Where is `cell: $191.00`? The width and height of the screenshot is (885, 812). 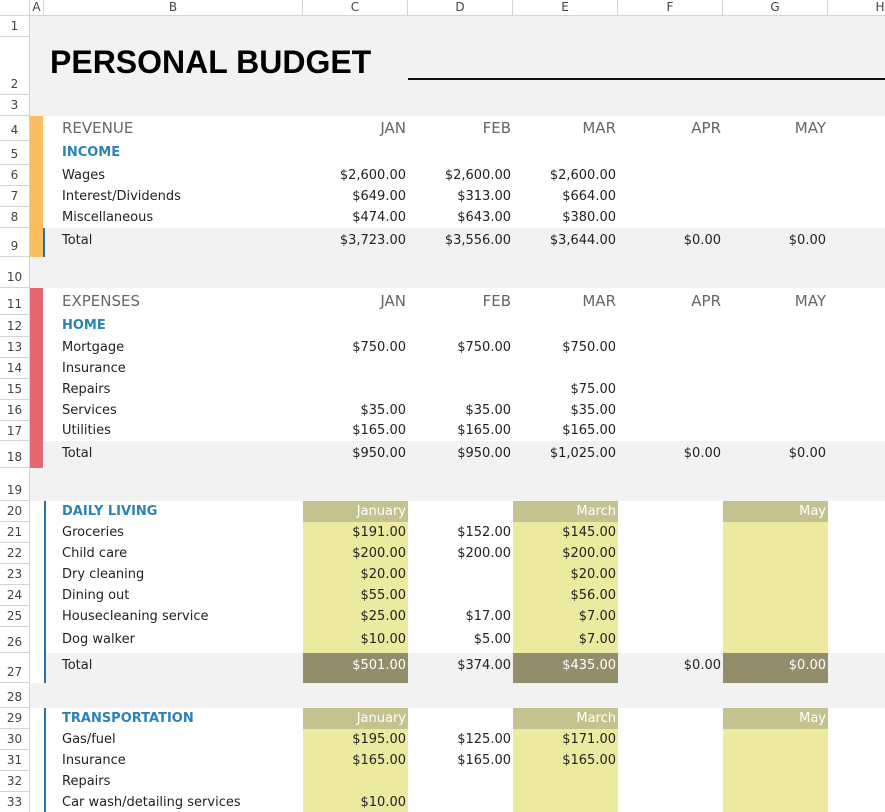 cell: $191.00 is located at coordinates (379, 532).